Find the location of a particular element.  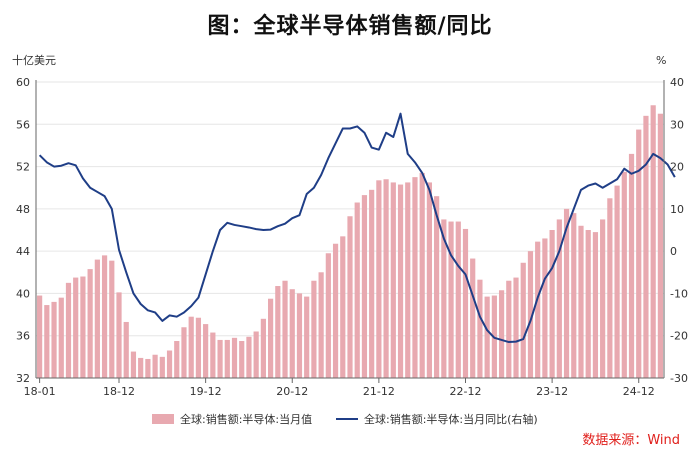

left-tick-label: 52 is located at coordinates (23, 167).